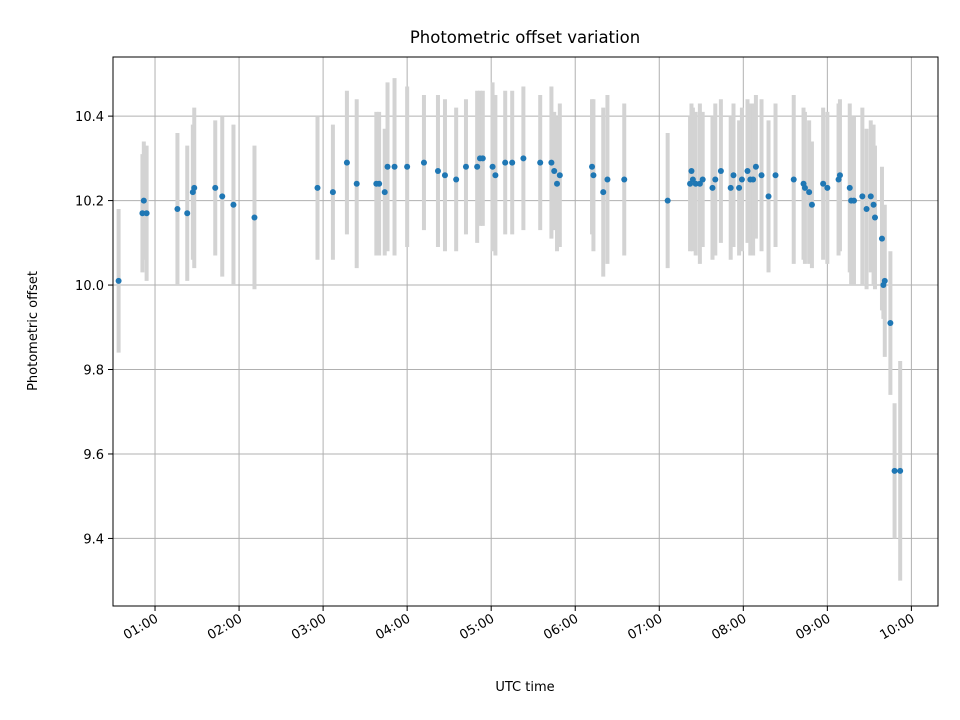 Image resolution: width=960 pixels, height=720 pixels. What do you see at coordinates (525, 37) in the screenshot?
I see `chart-title: Photometric offset variation` at bounding box center [525, 37].